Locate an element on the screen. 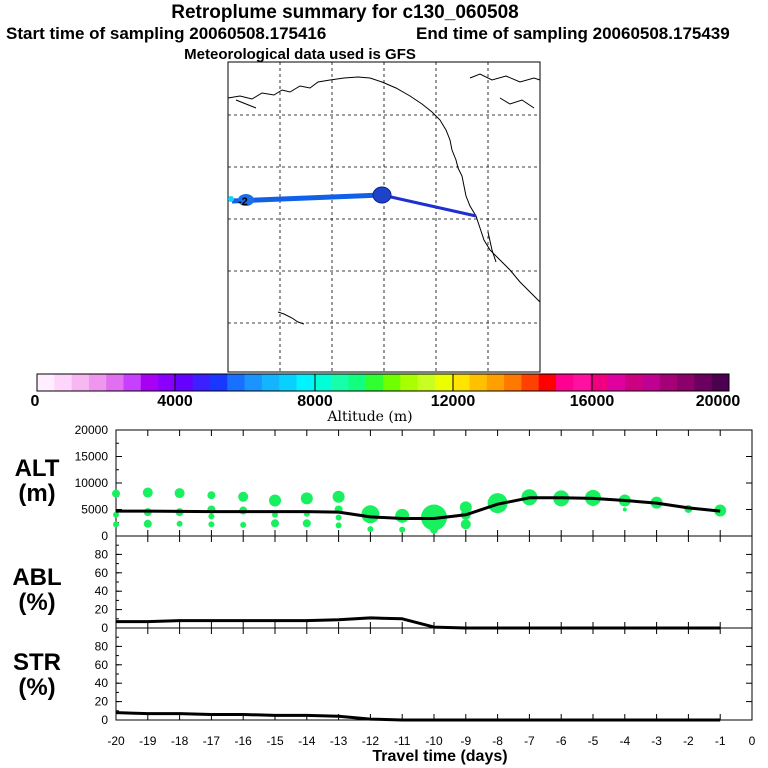 Image resolution: width=768 pixels, height=768 pixels. x-tick-label: -16 is located at coordinates (244, 741).